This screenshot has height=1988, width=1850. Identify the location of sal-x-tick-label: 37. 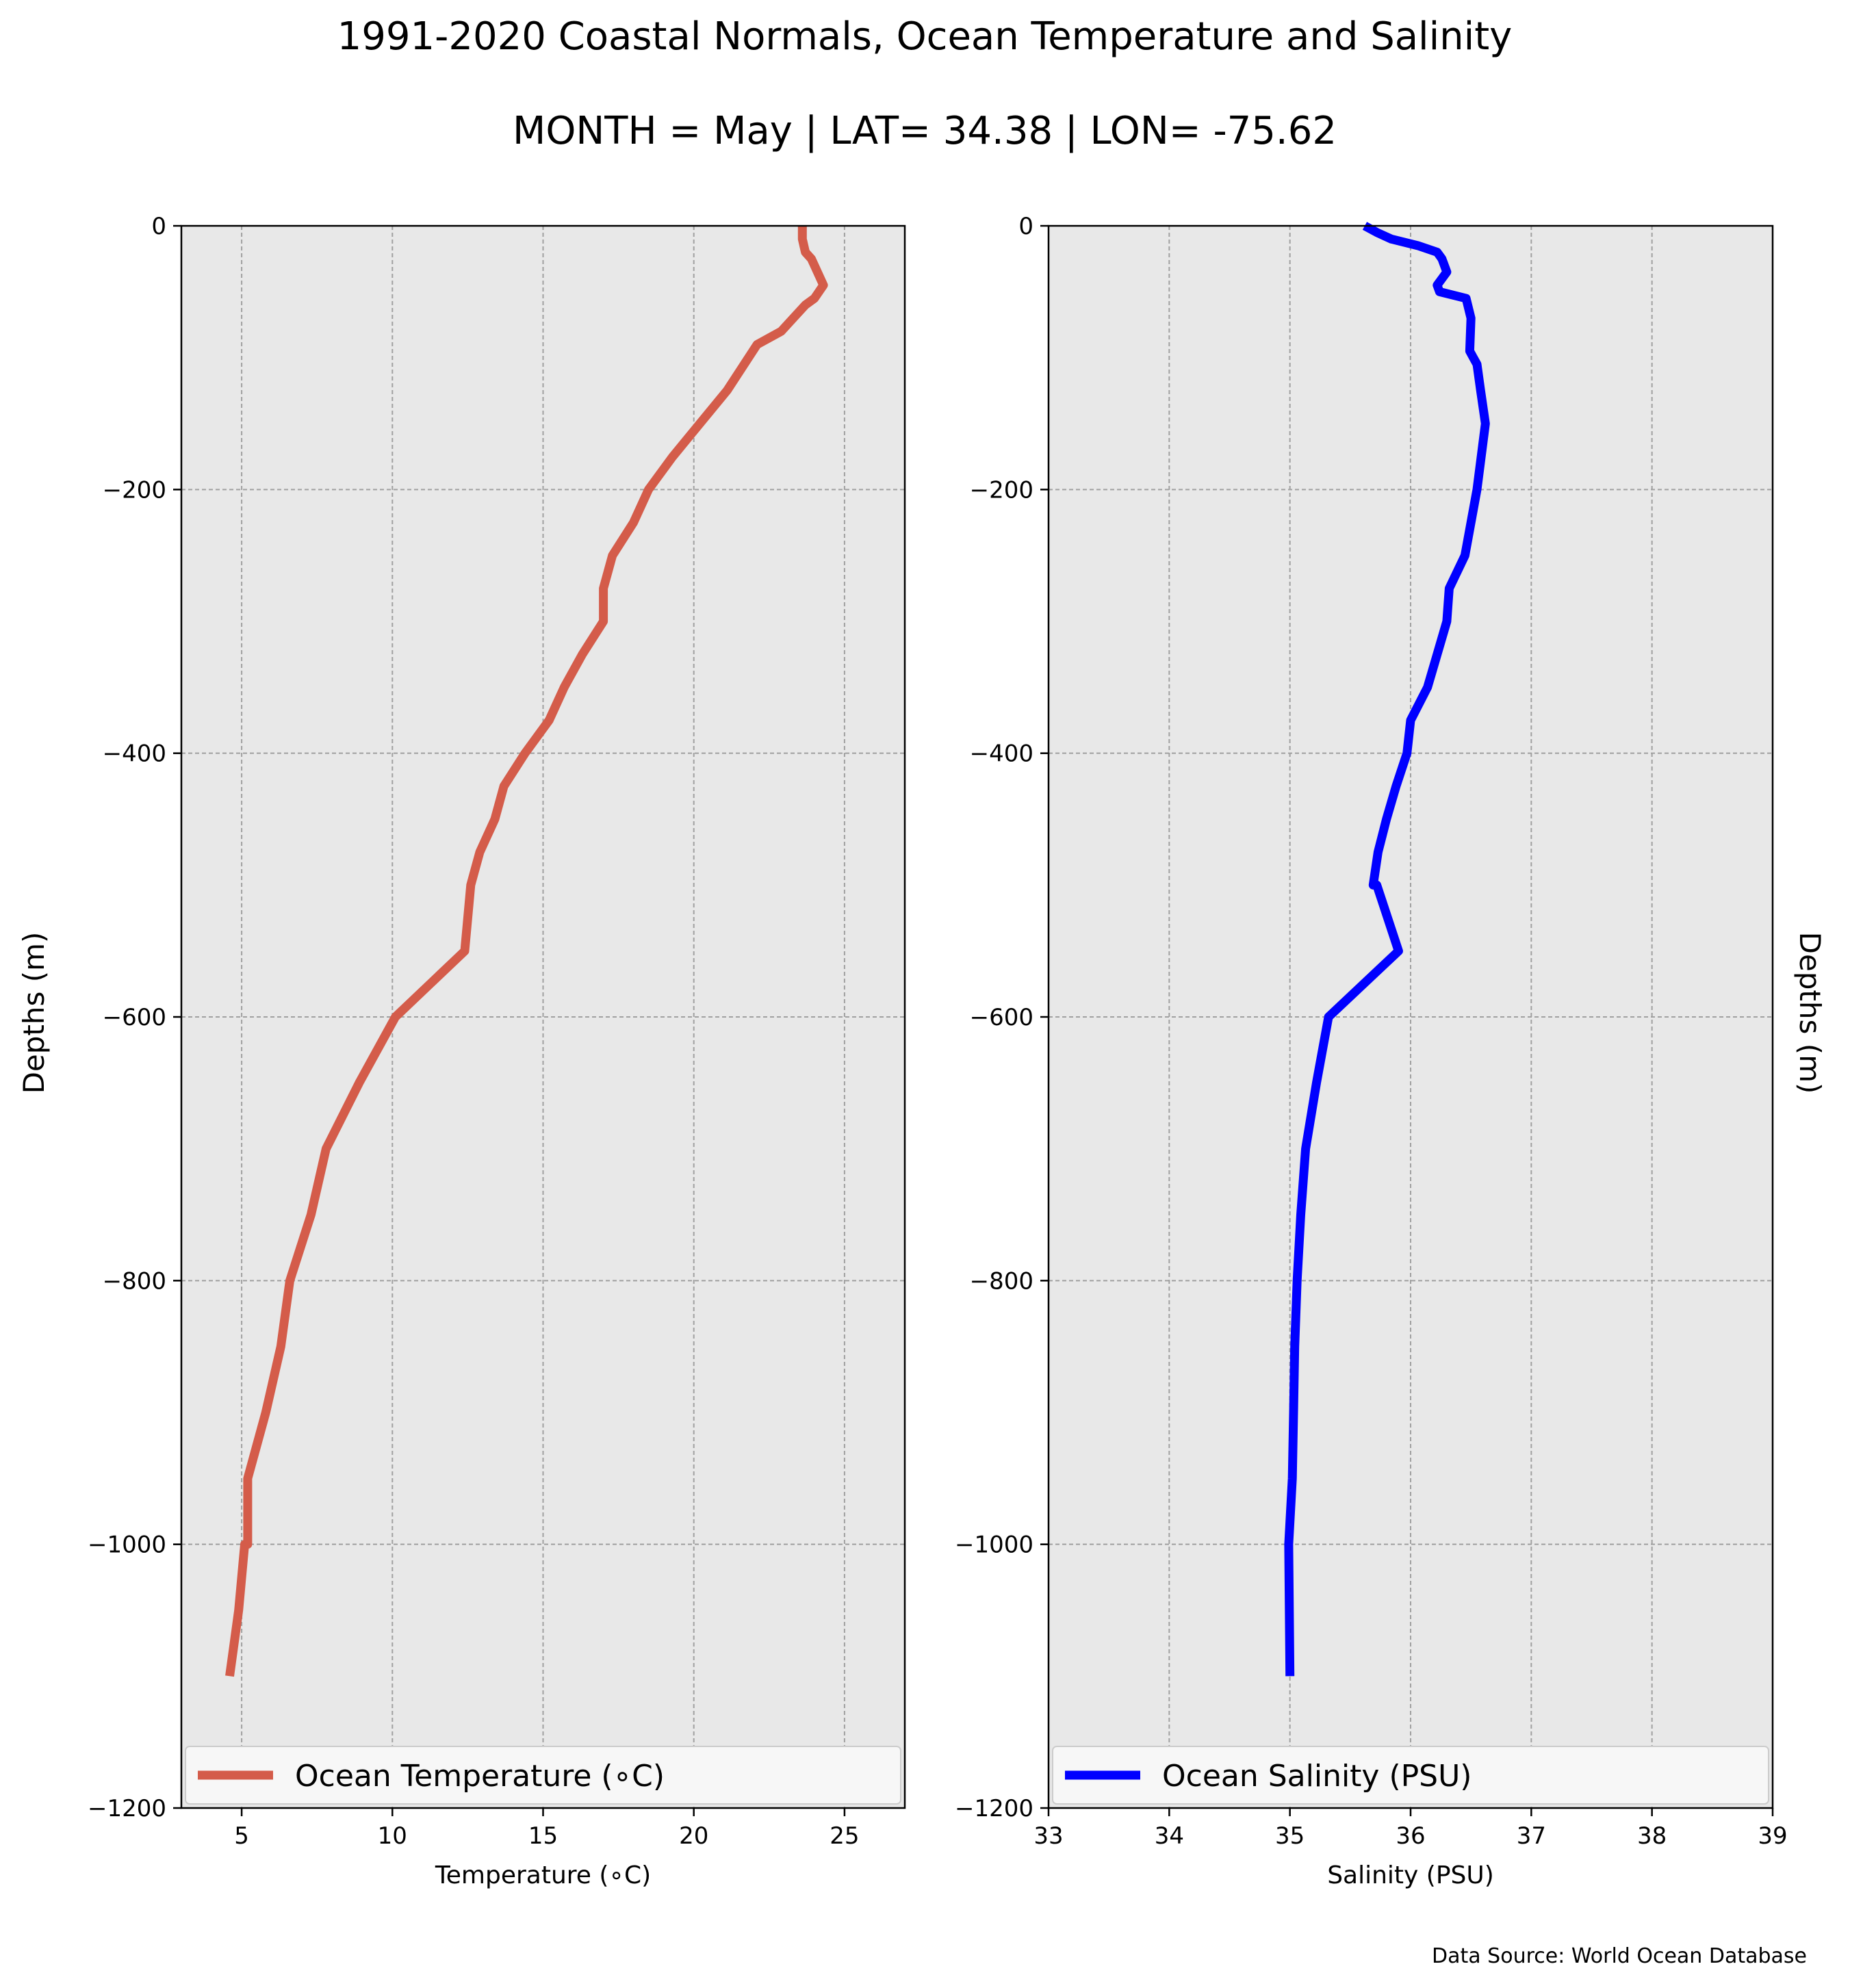
(1531, 1836).